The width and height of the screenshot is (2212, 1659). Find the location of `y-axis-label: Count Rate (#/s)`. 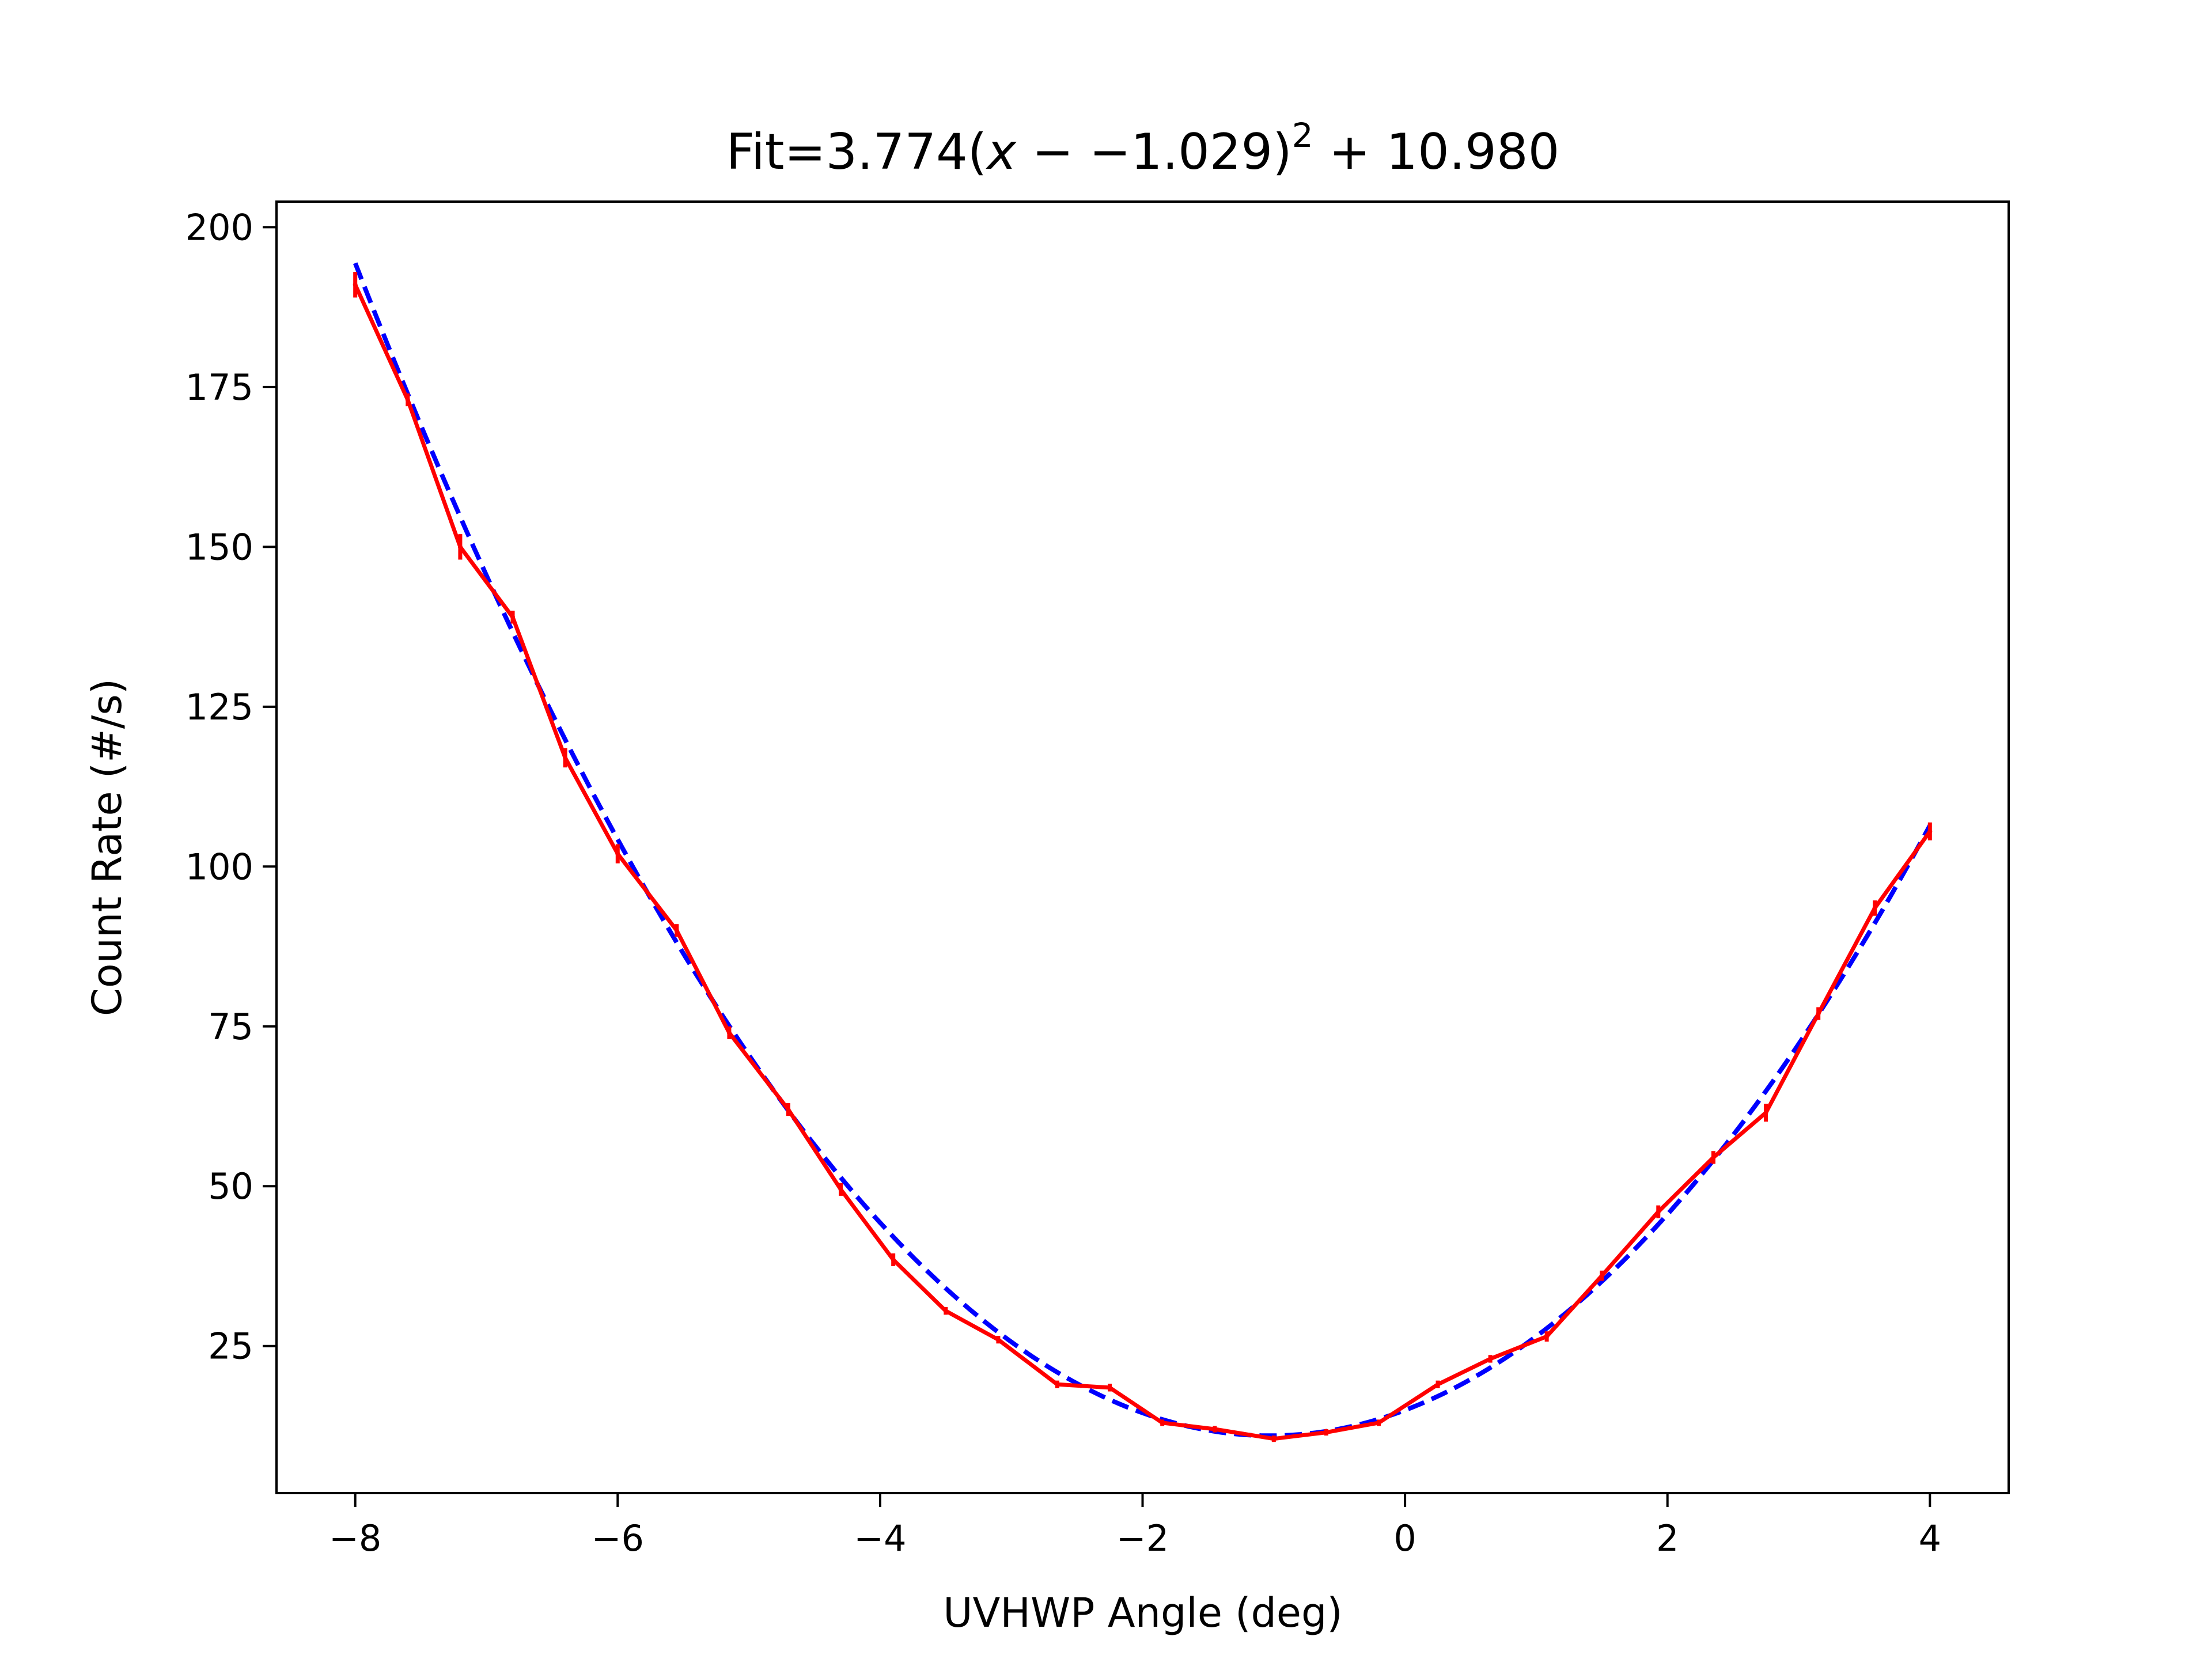

y-axis-label: Count Rate (#/s) is located at coordinates (107, 847).